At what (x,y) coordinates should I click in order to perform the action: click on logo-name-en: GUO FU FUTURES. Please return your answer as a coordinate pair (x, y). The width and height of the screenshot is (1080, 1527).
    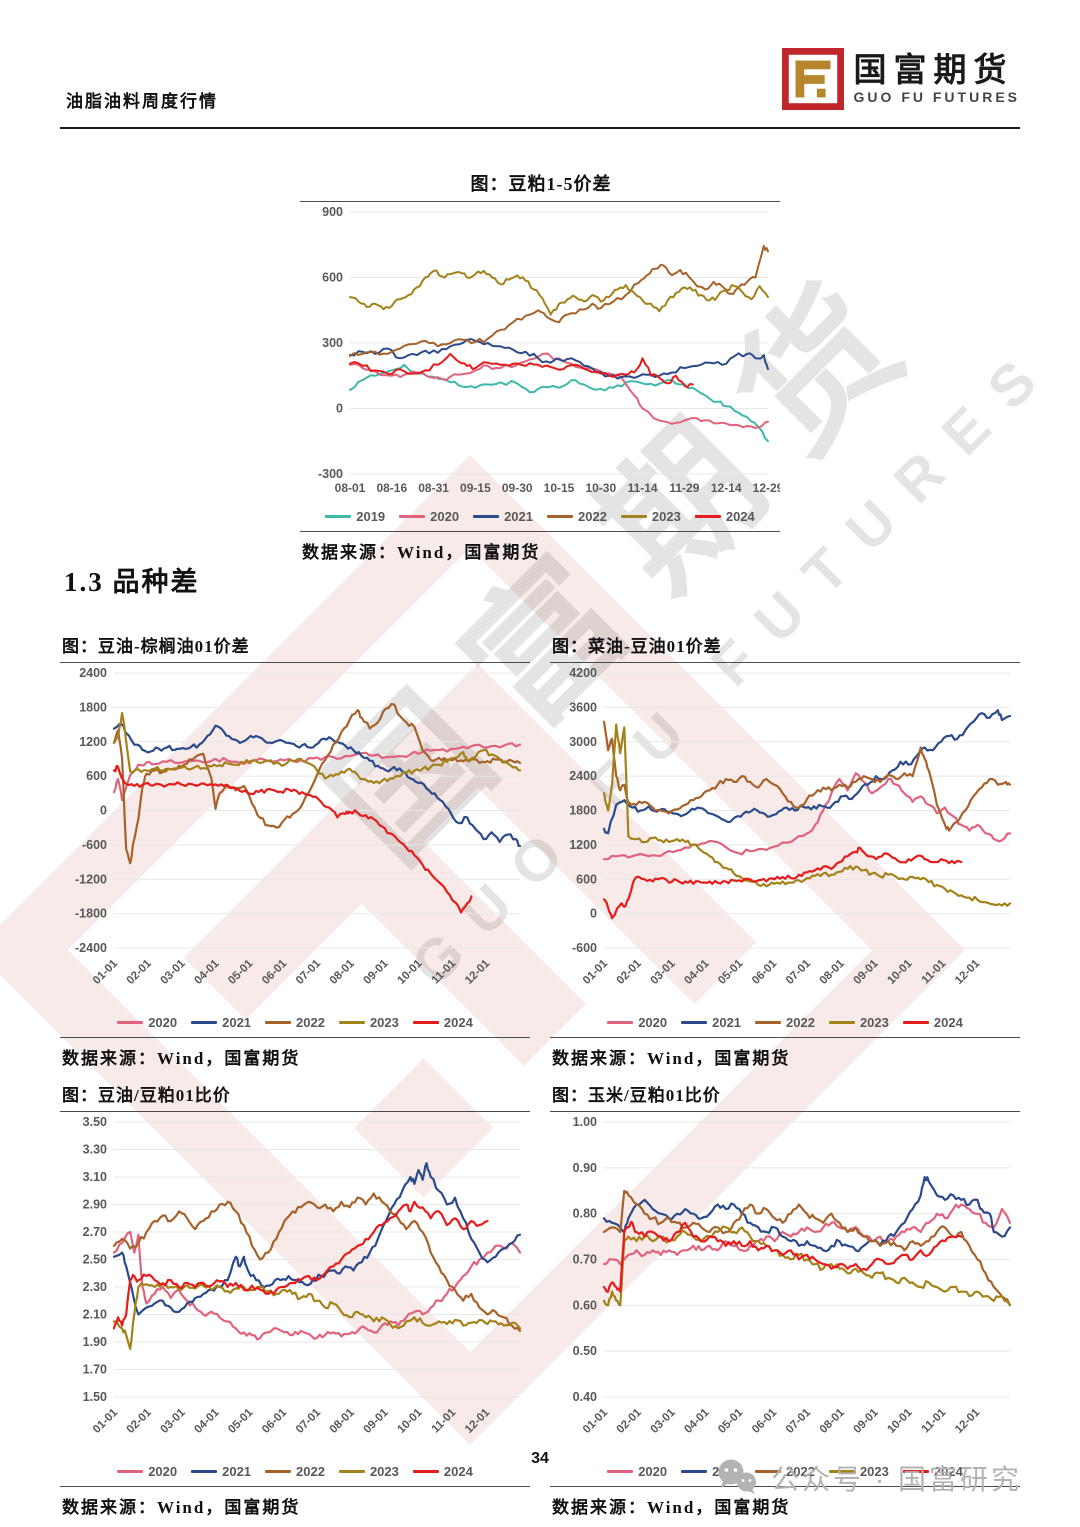
    Looking at the image, I should click on (936, 97).